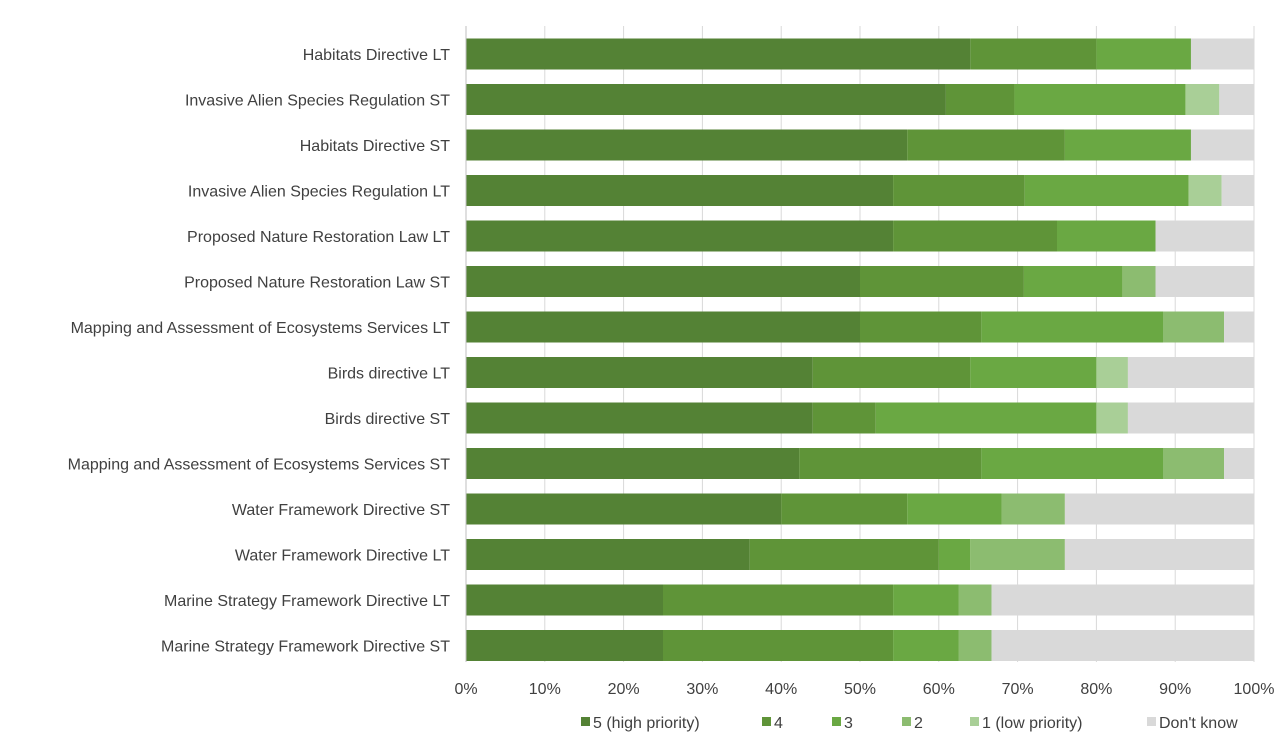 The height and width of the screenshot is (738, 1278). What do you see at coordinates (388, 419) in the screenshot?
I see `category-label: Birds directive ST` at bounding box center [388, 419].